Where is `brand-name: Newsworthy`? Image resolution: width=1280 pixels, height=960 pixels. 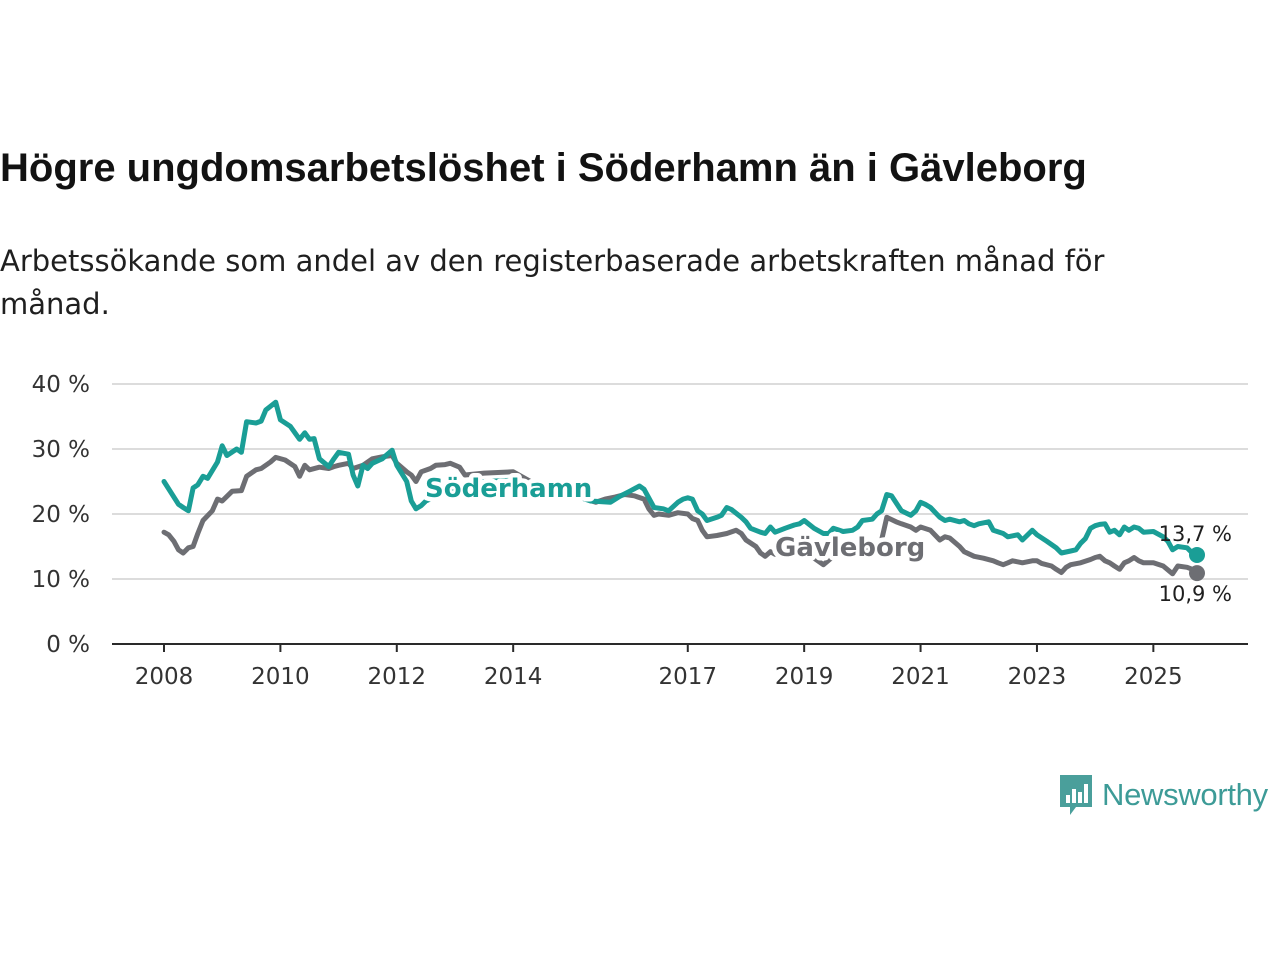
brand-name: Newsworthy is located at coordinates (1185, 794).